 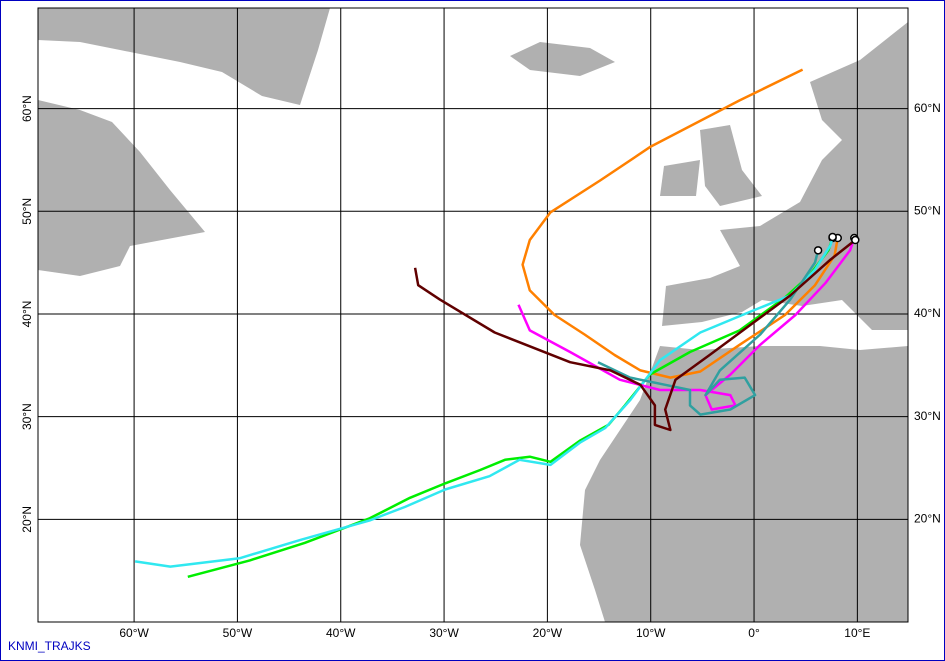 What do you see at coordinates (754, 633) in the screenshot?
I see `lon-label: 0°` at bounding box center [754, 633].